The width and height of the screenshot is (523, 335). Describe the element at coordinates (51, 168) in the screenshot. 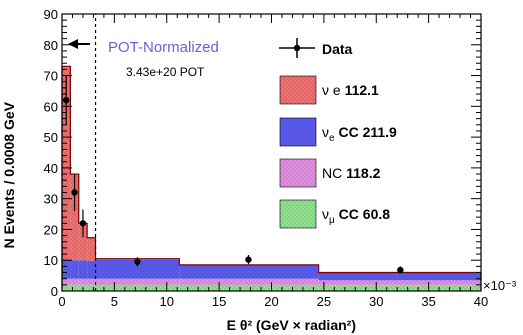

I see `y-tick-label: 40` at that location.